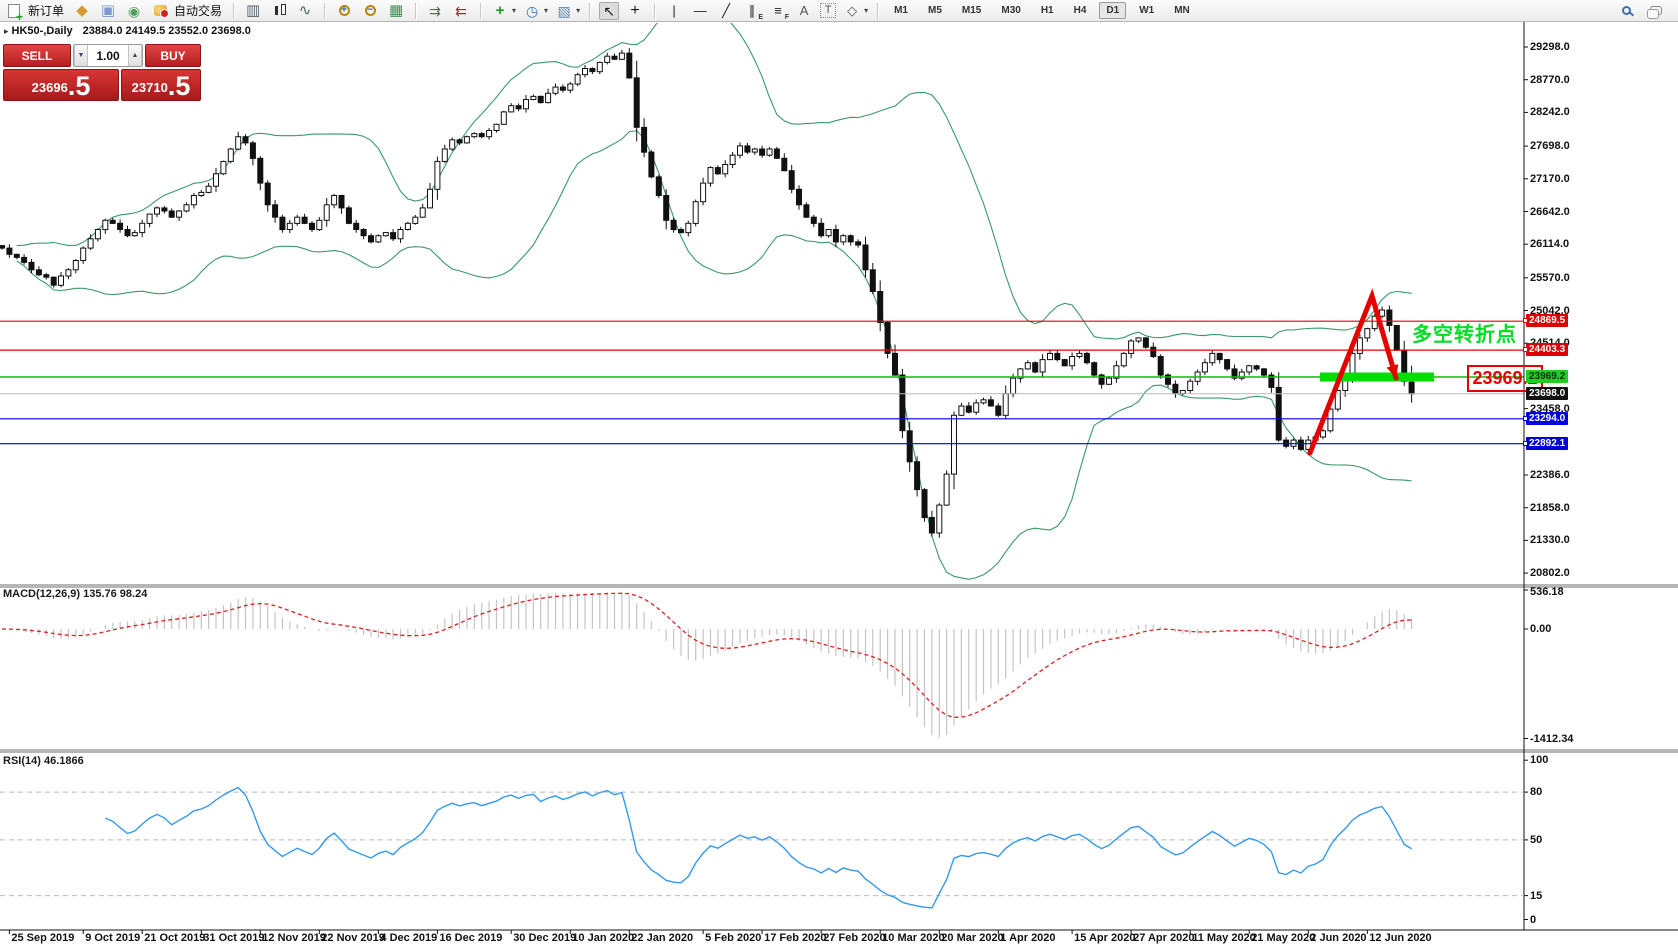 The width and height of the screenshot is (1678, 944). I want to click on buy-button: BUY, so click(173, 55).